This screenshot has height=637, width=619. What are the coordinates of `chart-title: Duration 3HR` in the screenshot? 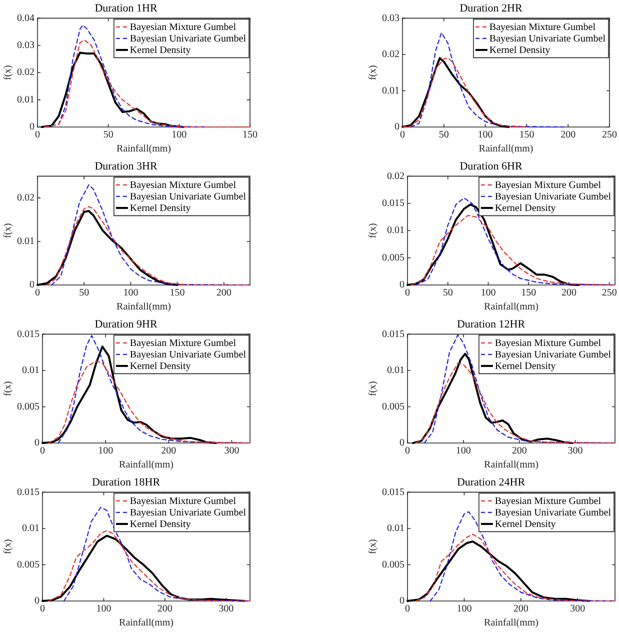 It's located at (126, 166).